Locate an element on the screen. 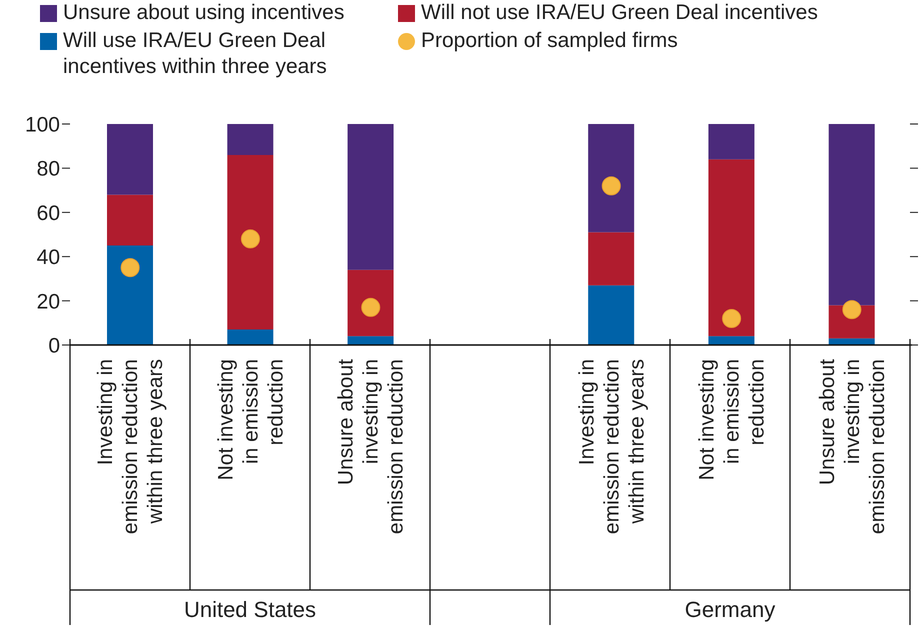  y-tick-label: 80 is located at coordinates (48, 169).